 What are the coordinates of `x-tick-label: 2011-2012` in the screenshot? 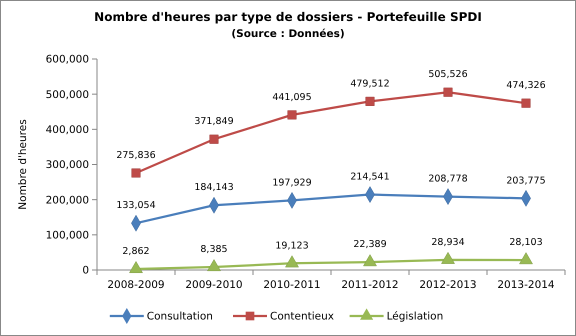 It's located at (370, 285).